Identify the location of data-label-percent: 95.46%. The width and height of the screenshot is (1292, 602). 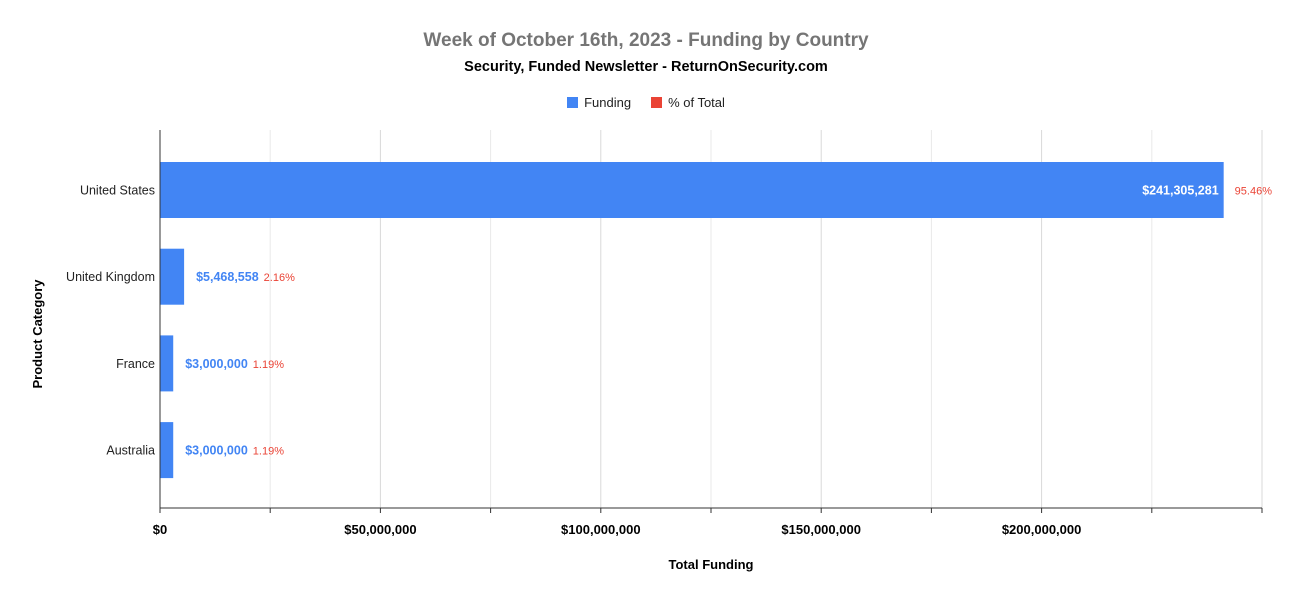
(1254, 192).